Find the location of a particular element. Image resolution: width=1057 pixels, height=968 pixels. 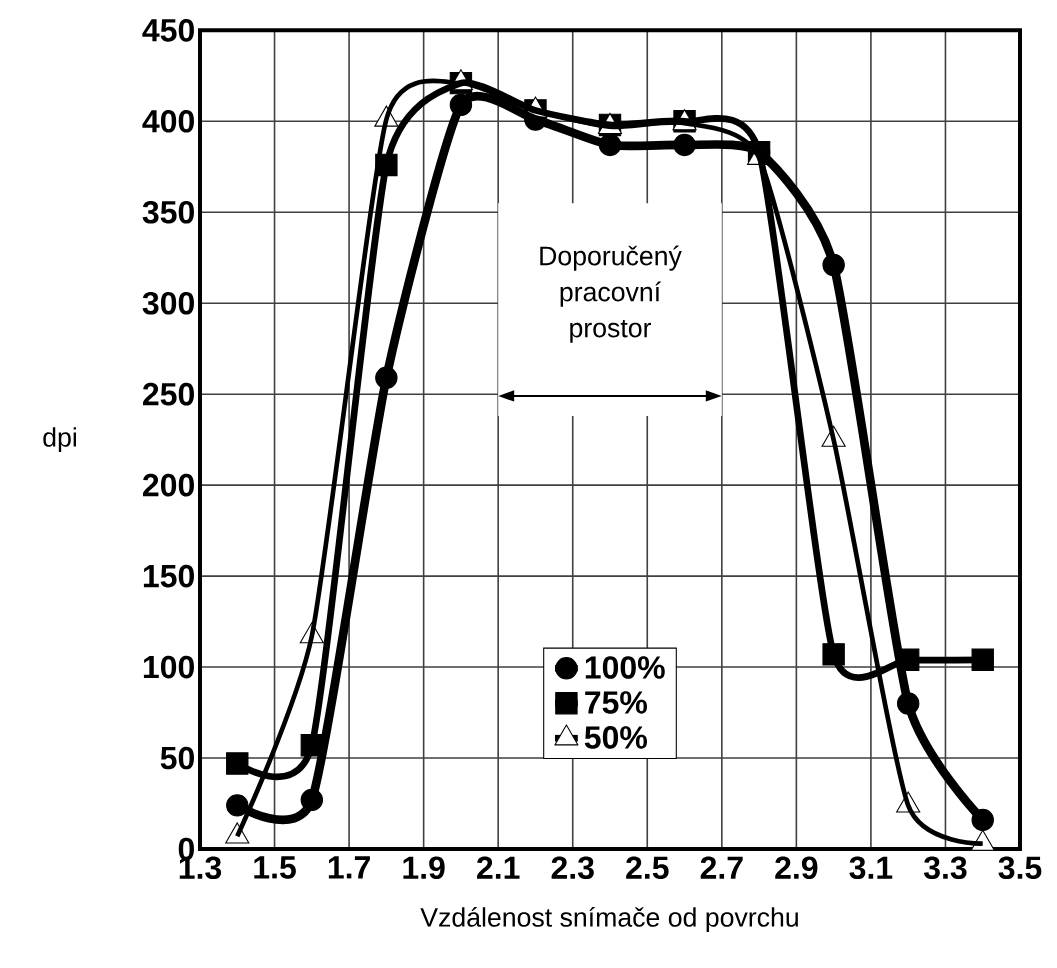

y-tick-label: 450 is located at coordinates (168, 30).